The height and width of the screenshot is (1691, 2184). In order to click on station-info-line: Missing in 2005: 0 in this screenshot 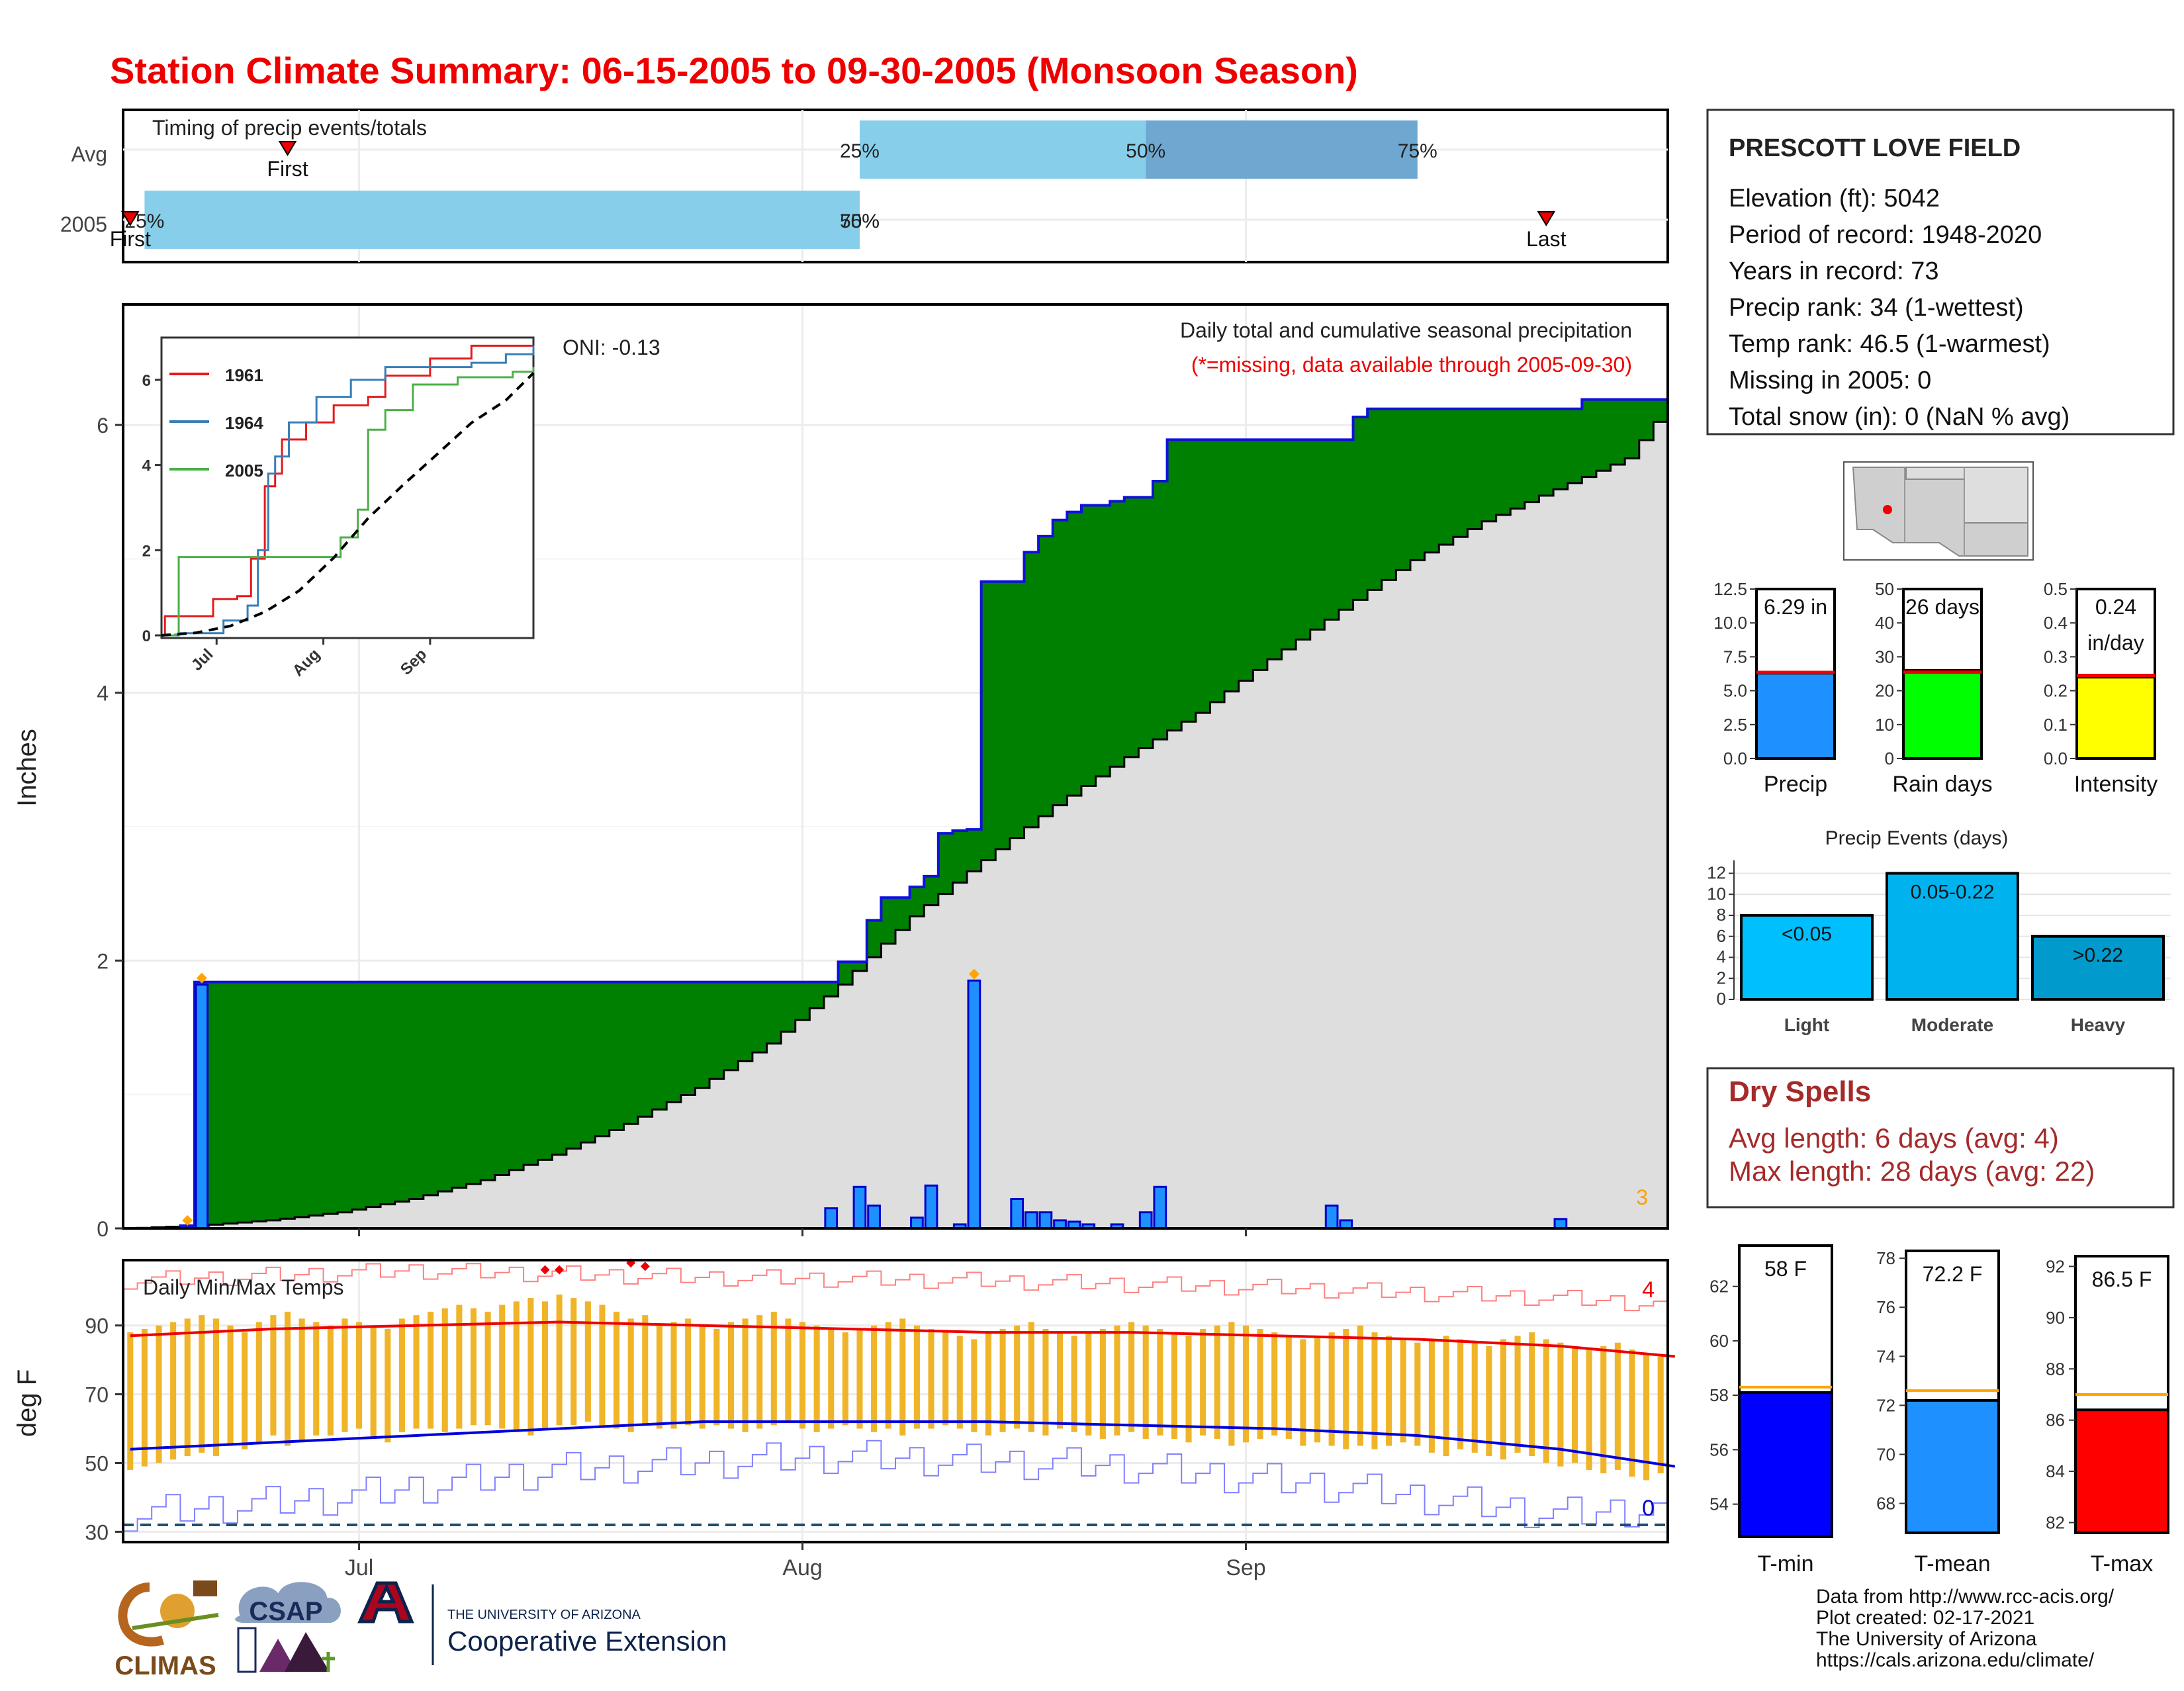, I will do `click(1830, 380)`.